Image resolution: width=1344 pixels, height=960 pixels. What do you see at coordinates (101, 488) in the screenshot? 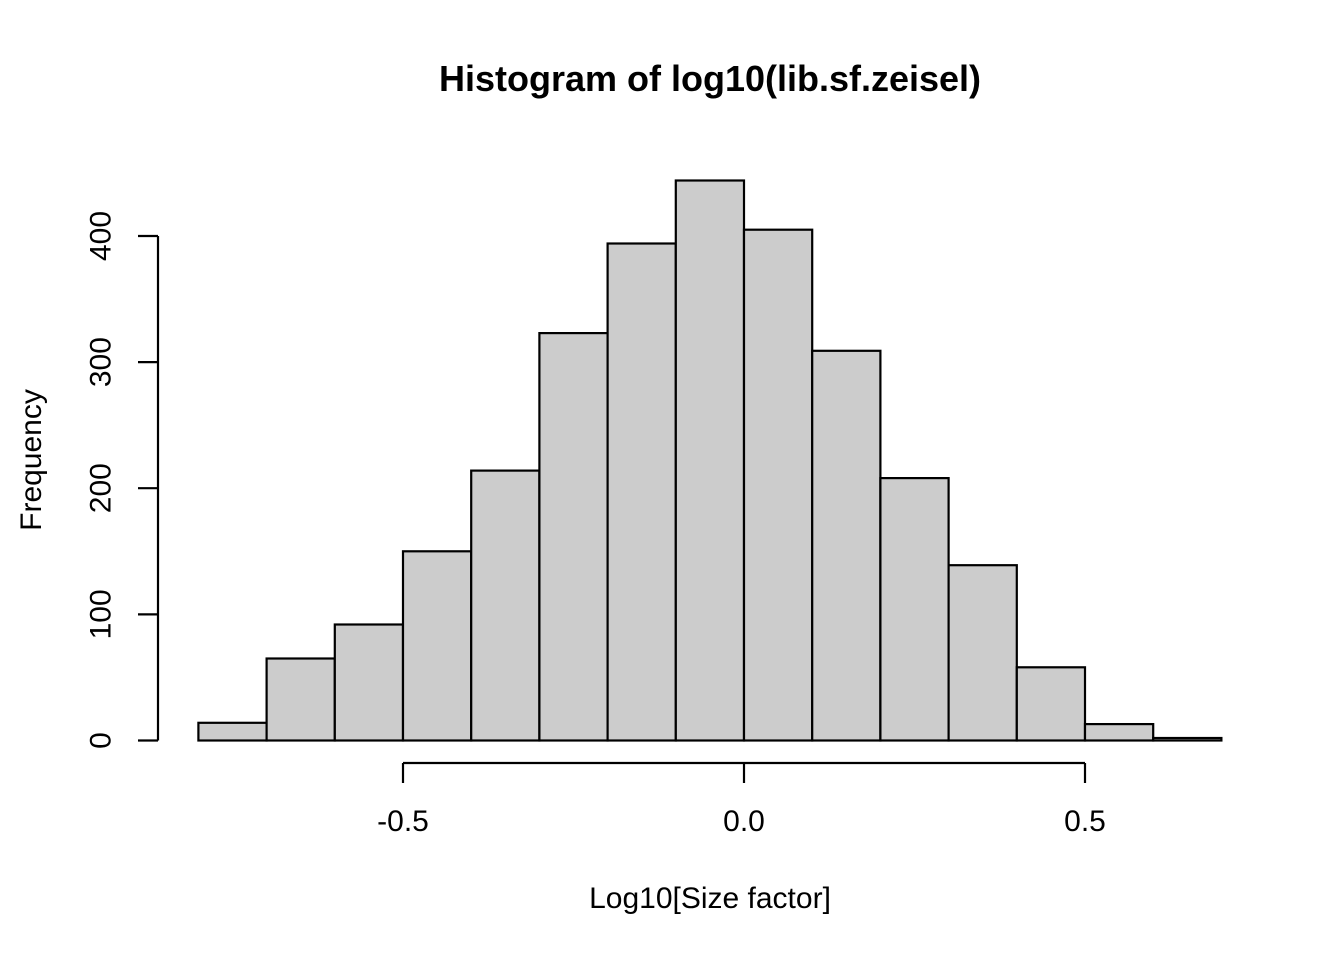
I see `y-tick-label: 200` at bounding box center [101, 488].